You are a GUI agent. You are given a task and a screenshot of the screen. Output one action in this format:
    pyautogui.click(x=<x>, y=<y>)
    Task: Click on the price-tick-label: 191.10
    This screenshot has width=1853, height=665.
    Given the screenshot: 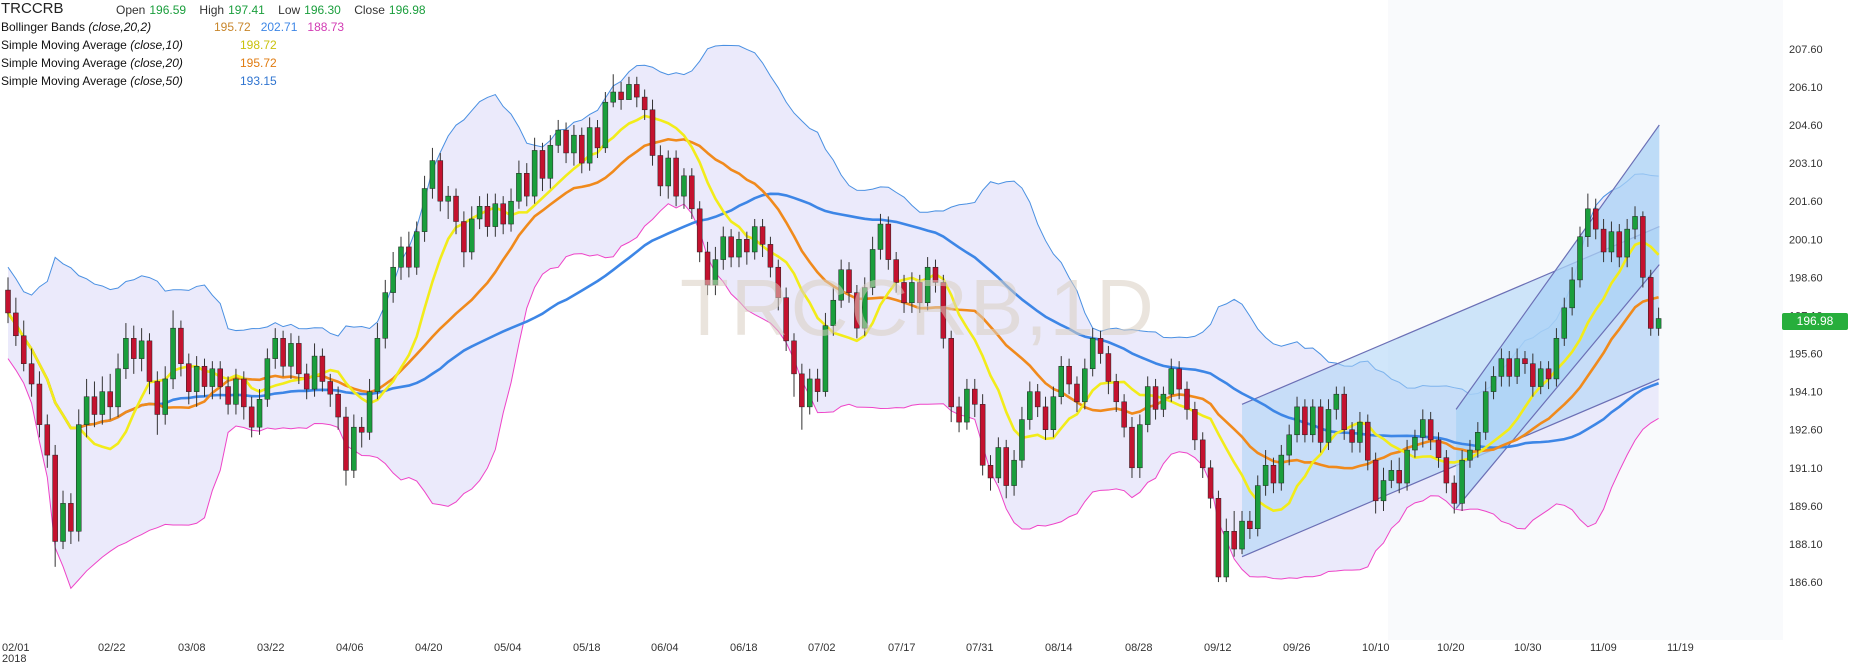 What is the action you would take?
    pyautogui.click(x=1806, y=469)
    